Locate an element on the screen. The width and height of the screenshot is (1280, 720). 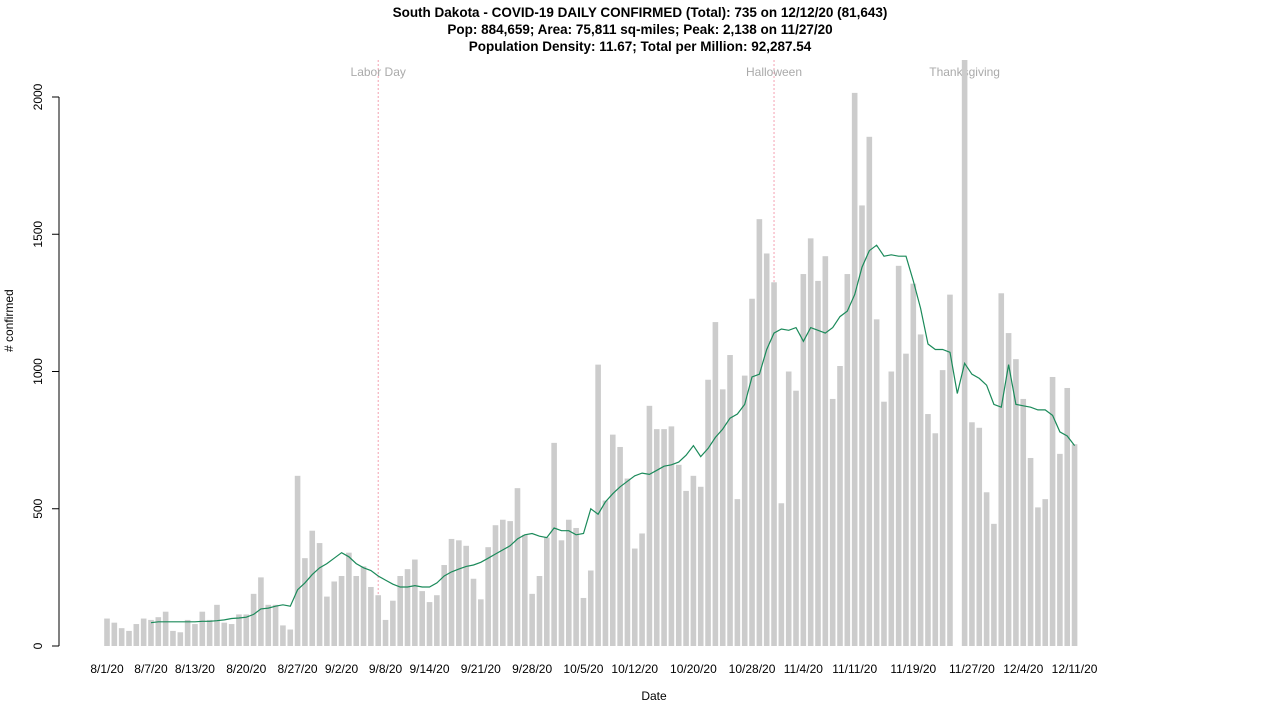
x-tick-label: 8/7/20 is located at coordinates (151, 669).